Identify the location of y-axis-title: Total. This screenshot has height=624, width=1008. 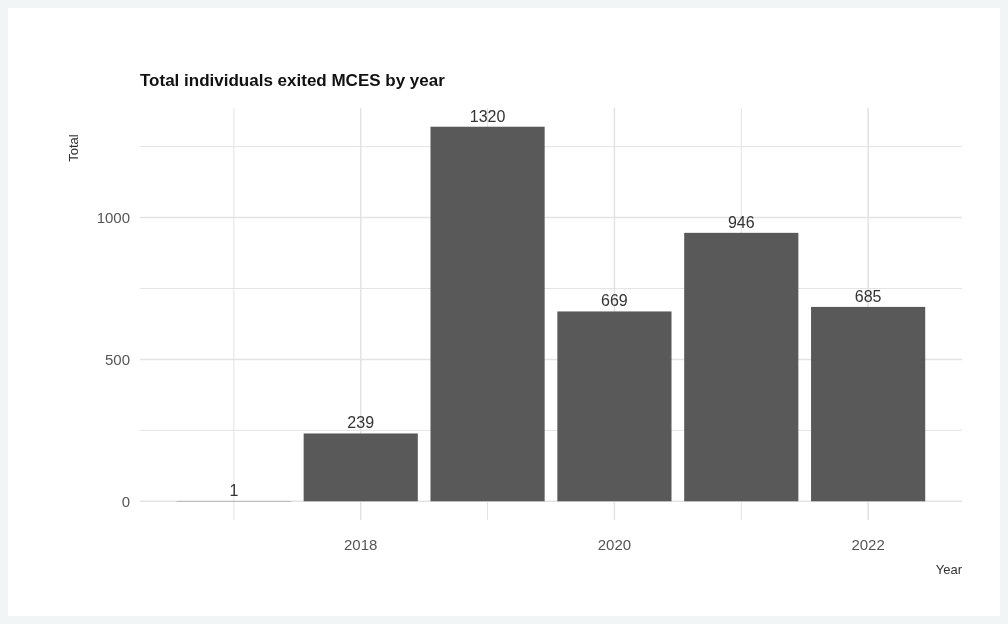
(73, 148).